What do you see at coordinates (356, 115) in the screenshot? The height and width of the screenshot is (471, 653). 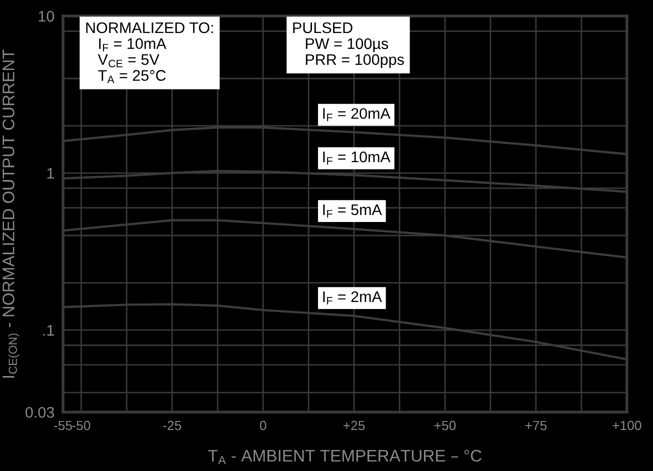 I see `series-label: I$_{F}$ = 20mA` at bounding box center [356, 115].